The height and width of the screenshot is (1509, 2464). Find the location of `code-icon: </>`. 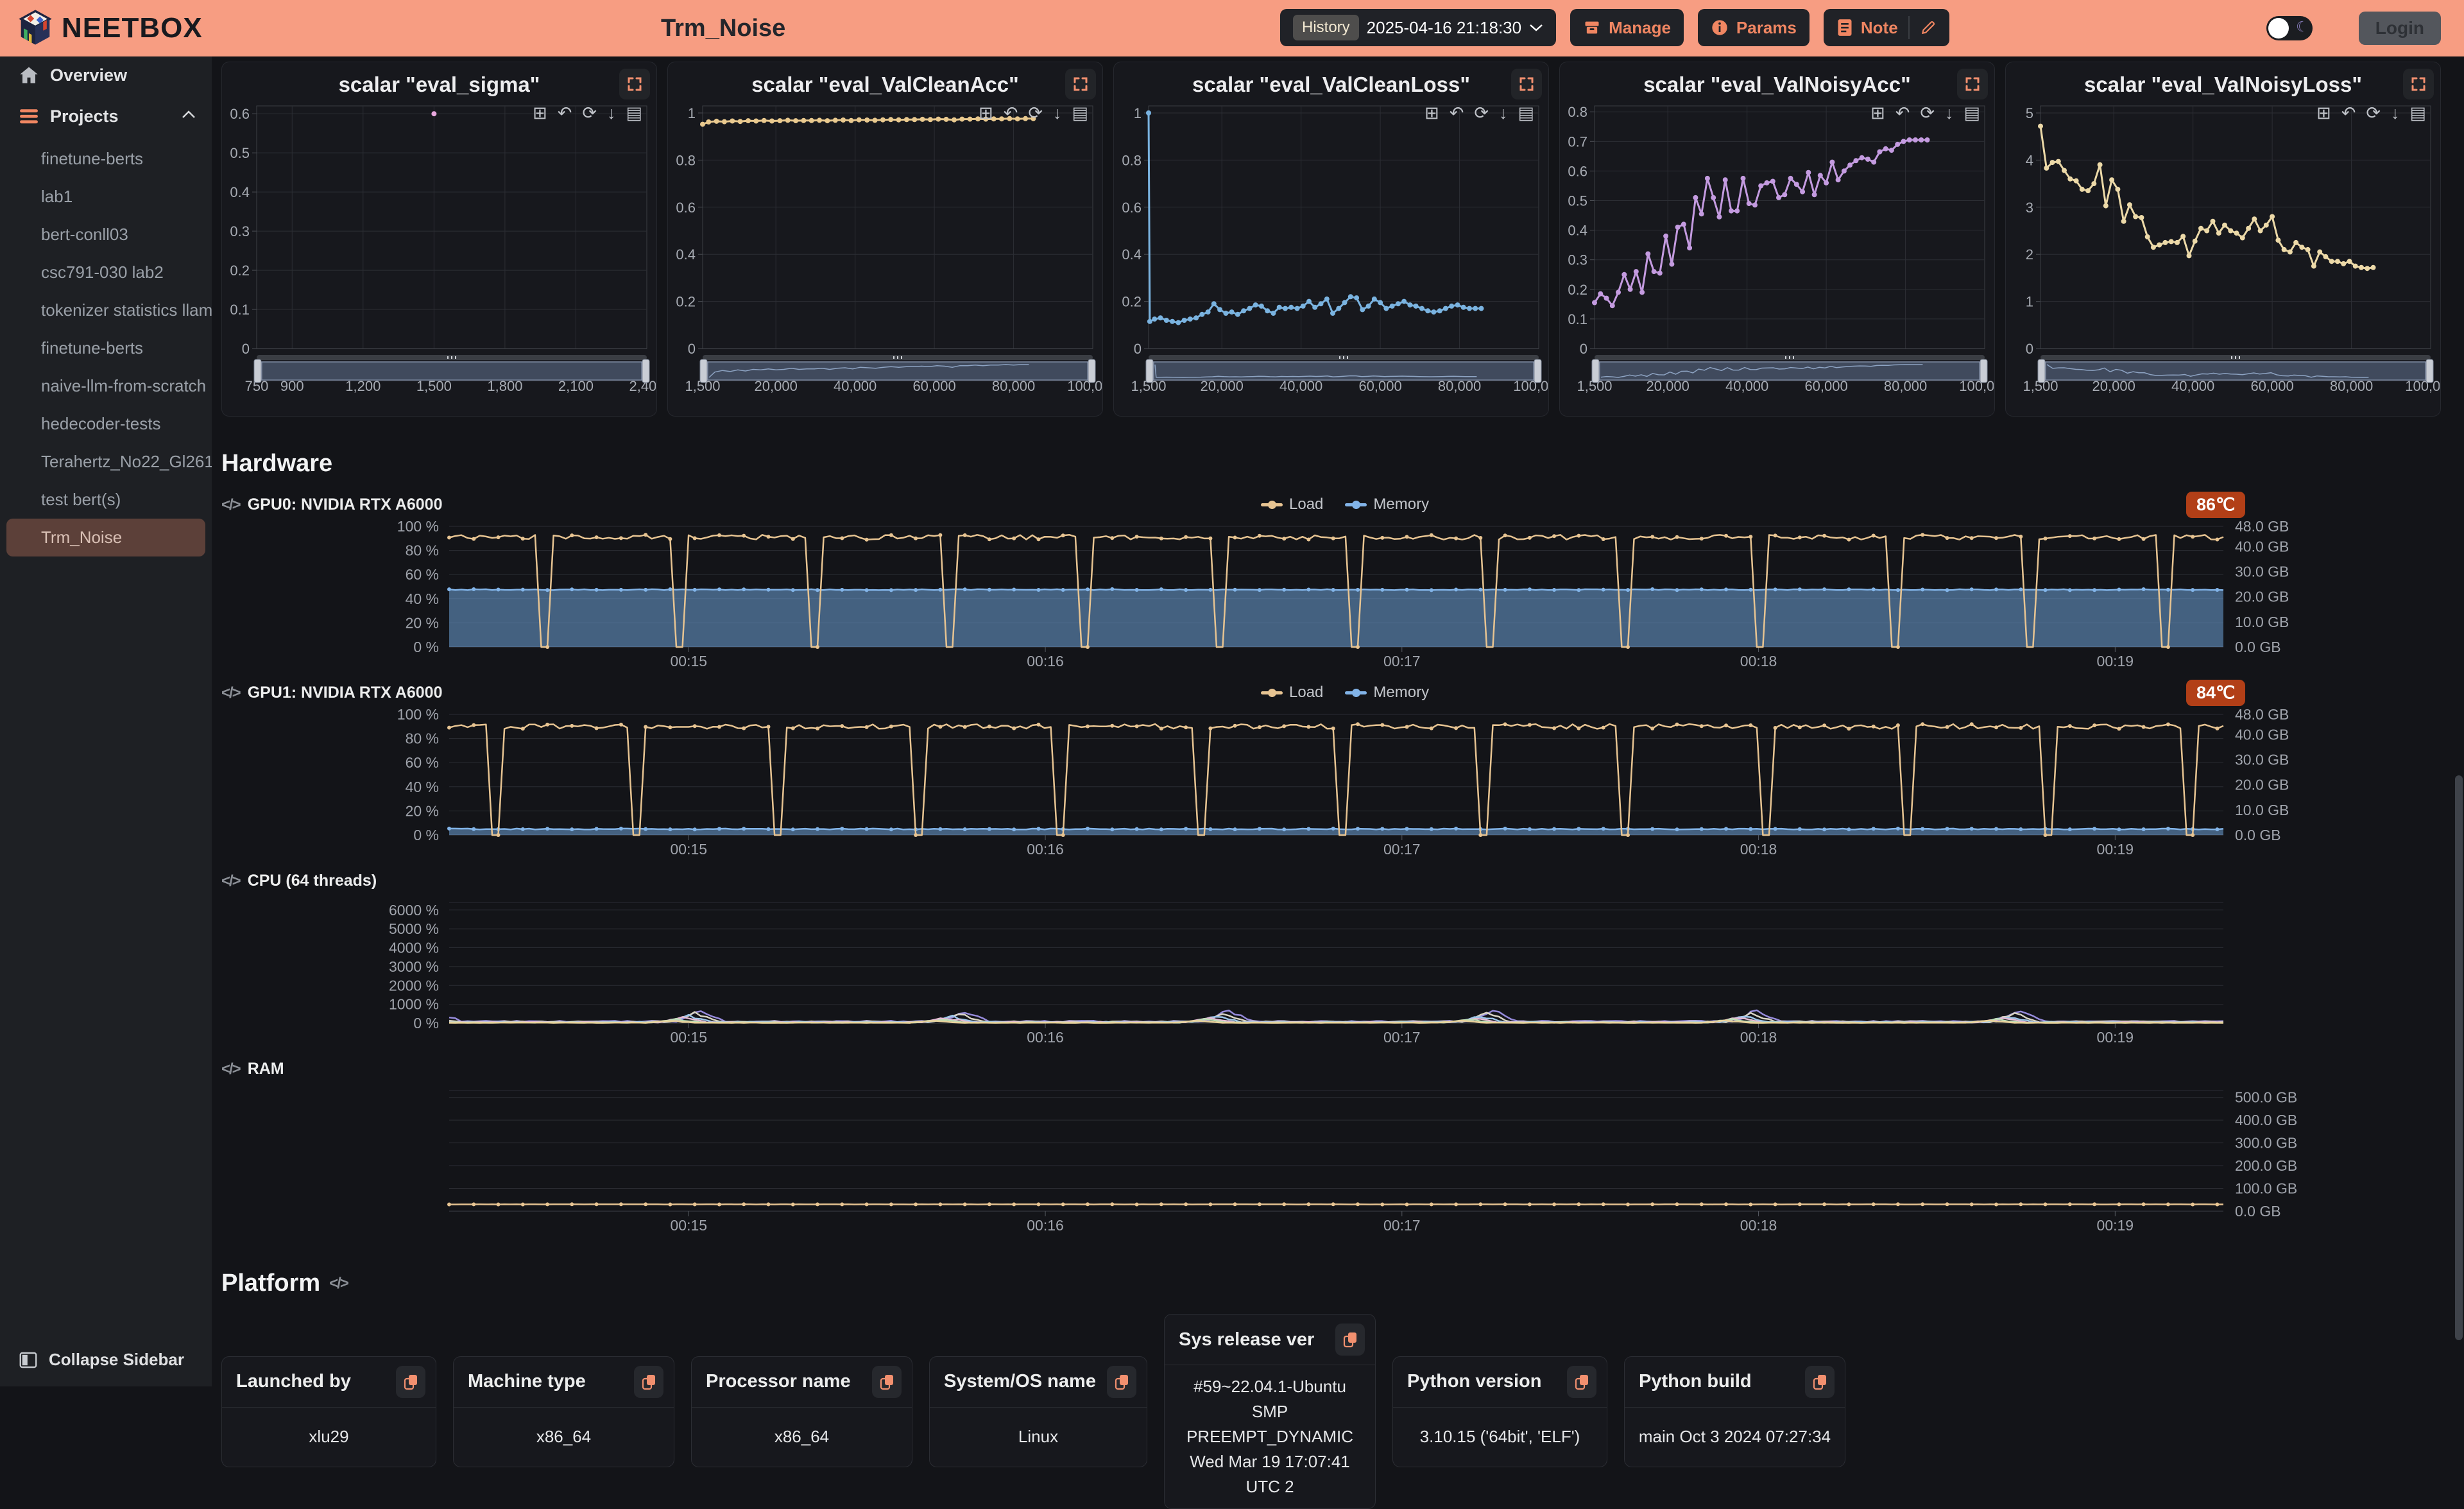

code-icon: </> is located at coordinates (339, 1283).